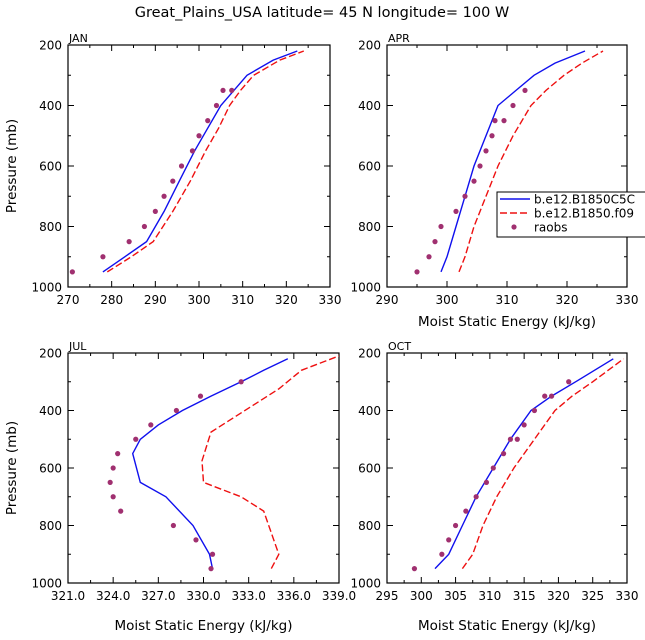  Describe the element at coordinates (111, 300) in the screenshot. I see `x-tick-label: 280` at that location.